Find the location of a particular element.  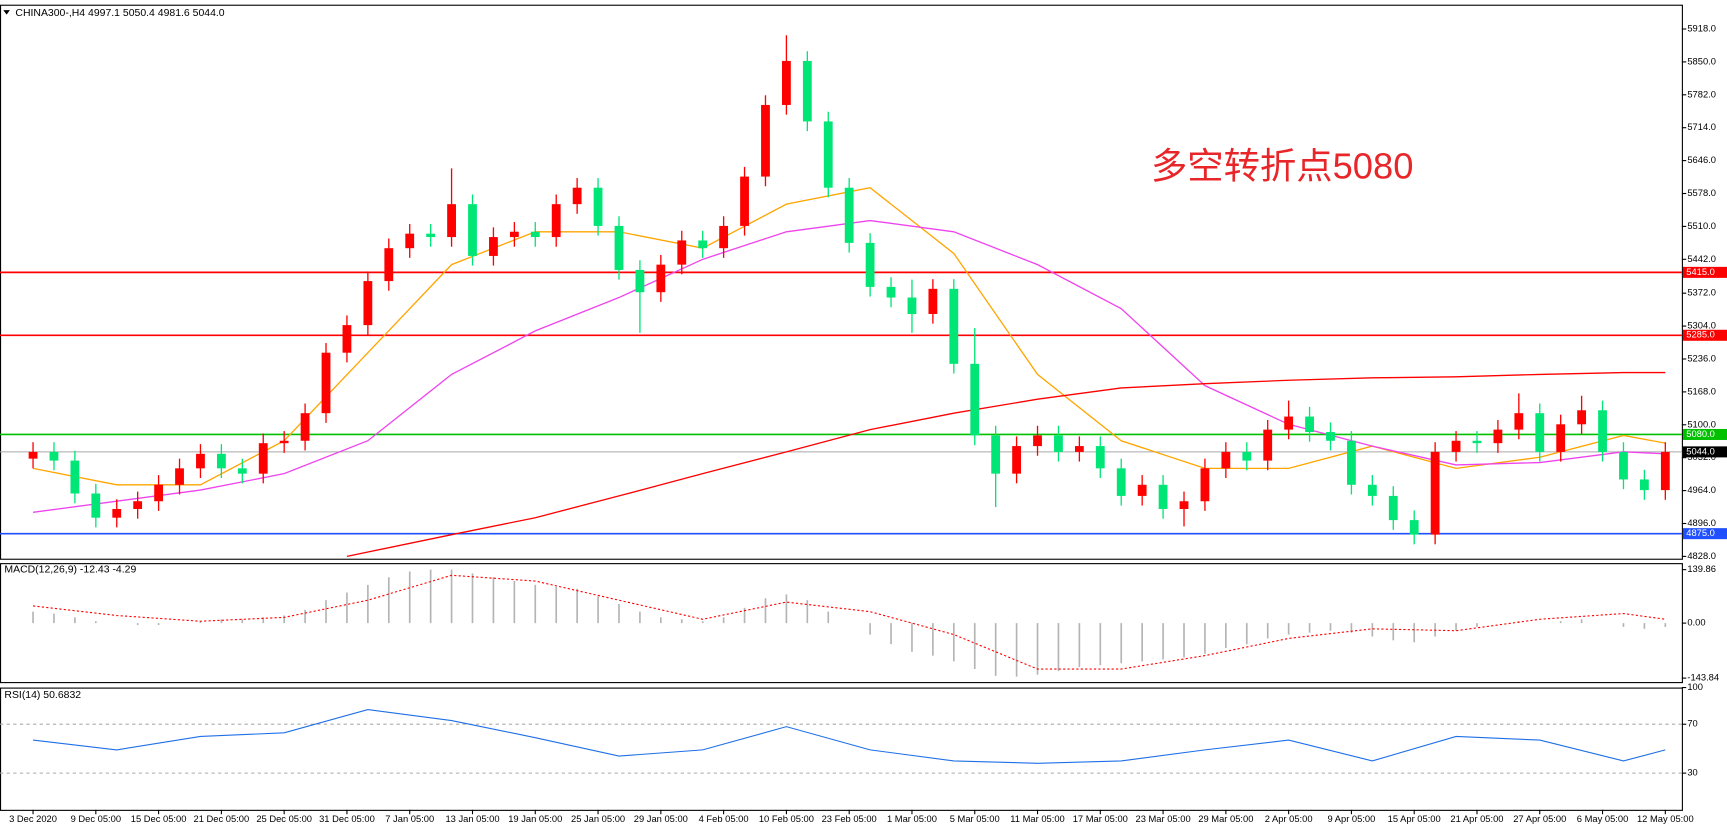

y-tick-label: 5236.0 is located at coordinates (1701, 358).